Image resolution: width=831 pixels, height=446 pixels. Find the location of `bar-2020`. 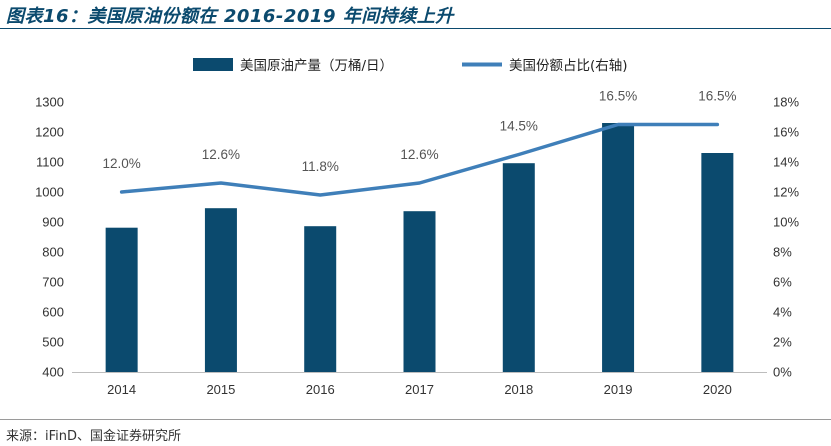

bar-2020 is located at coordinates (717, 262).